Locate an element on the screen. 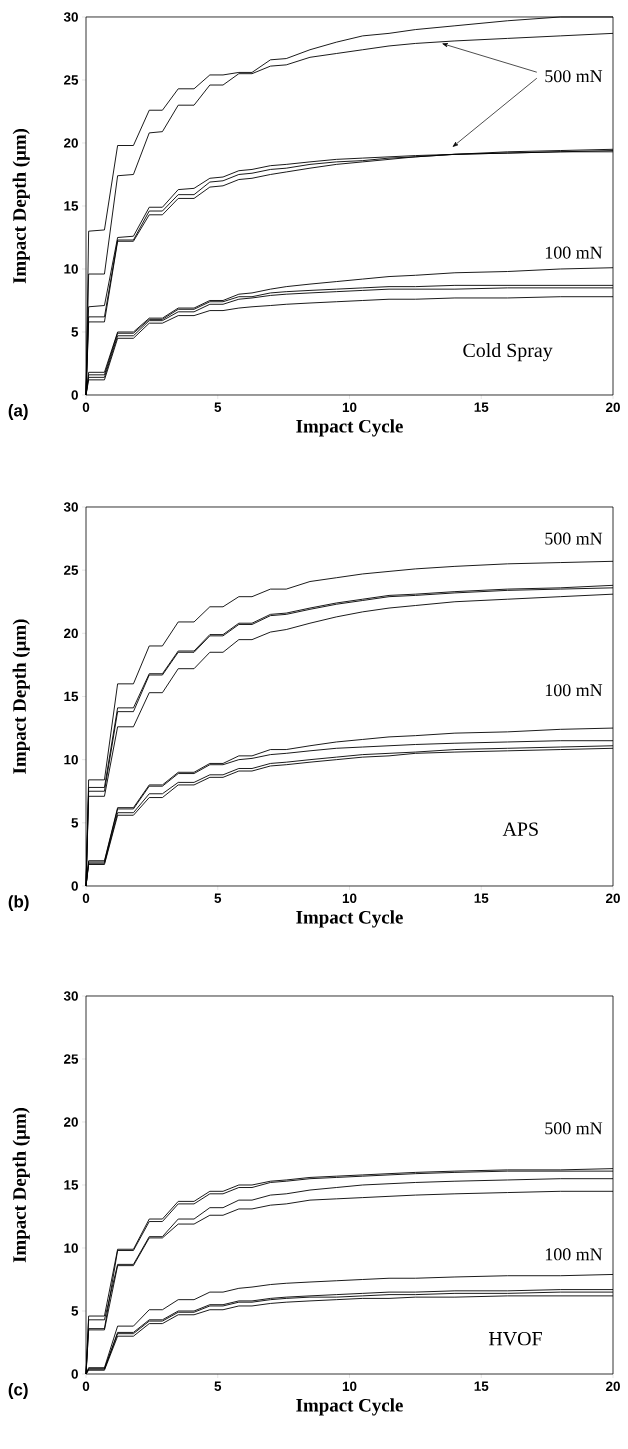 The image size is (628, 1449). annotation: HVOF is located at coordinates (515, 1338).